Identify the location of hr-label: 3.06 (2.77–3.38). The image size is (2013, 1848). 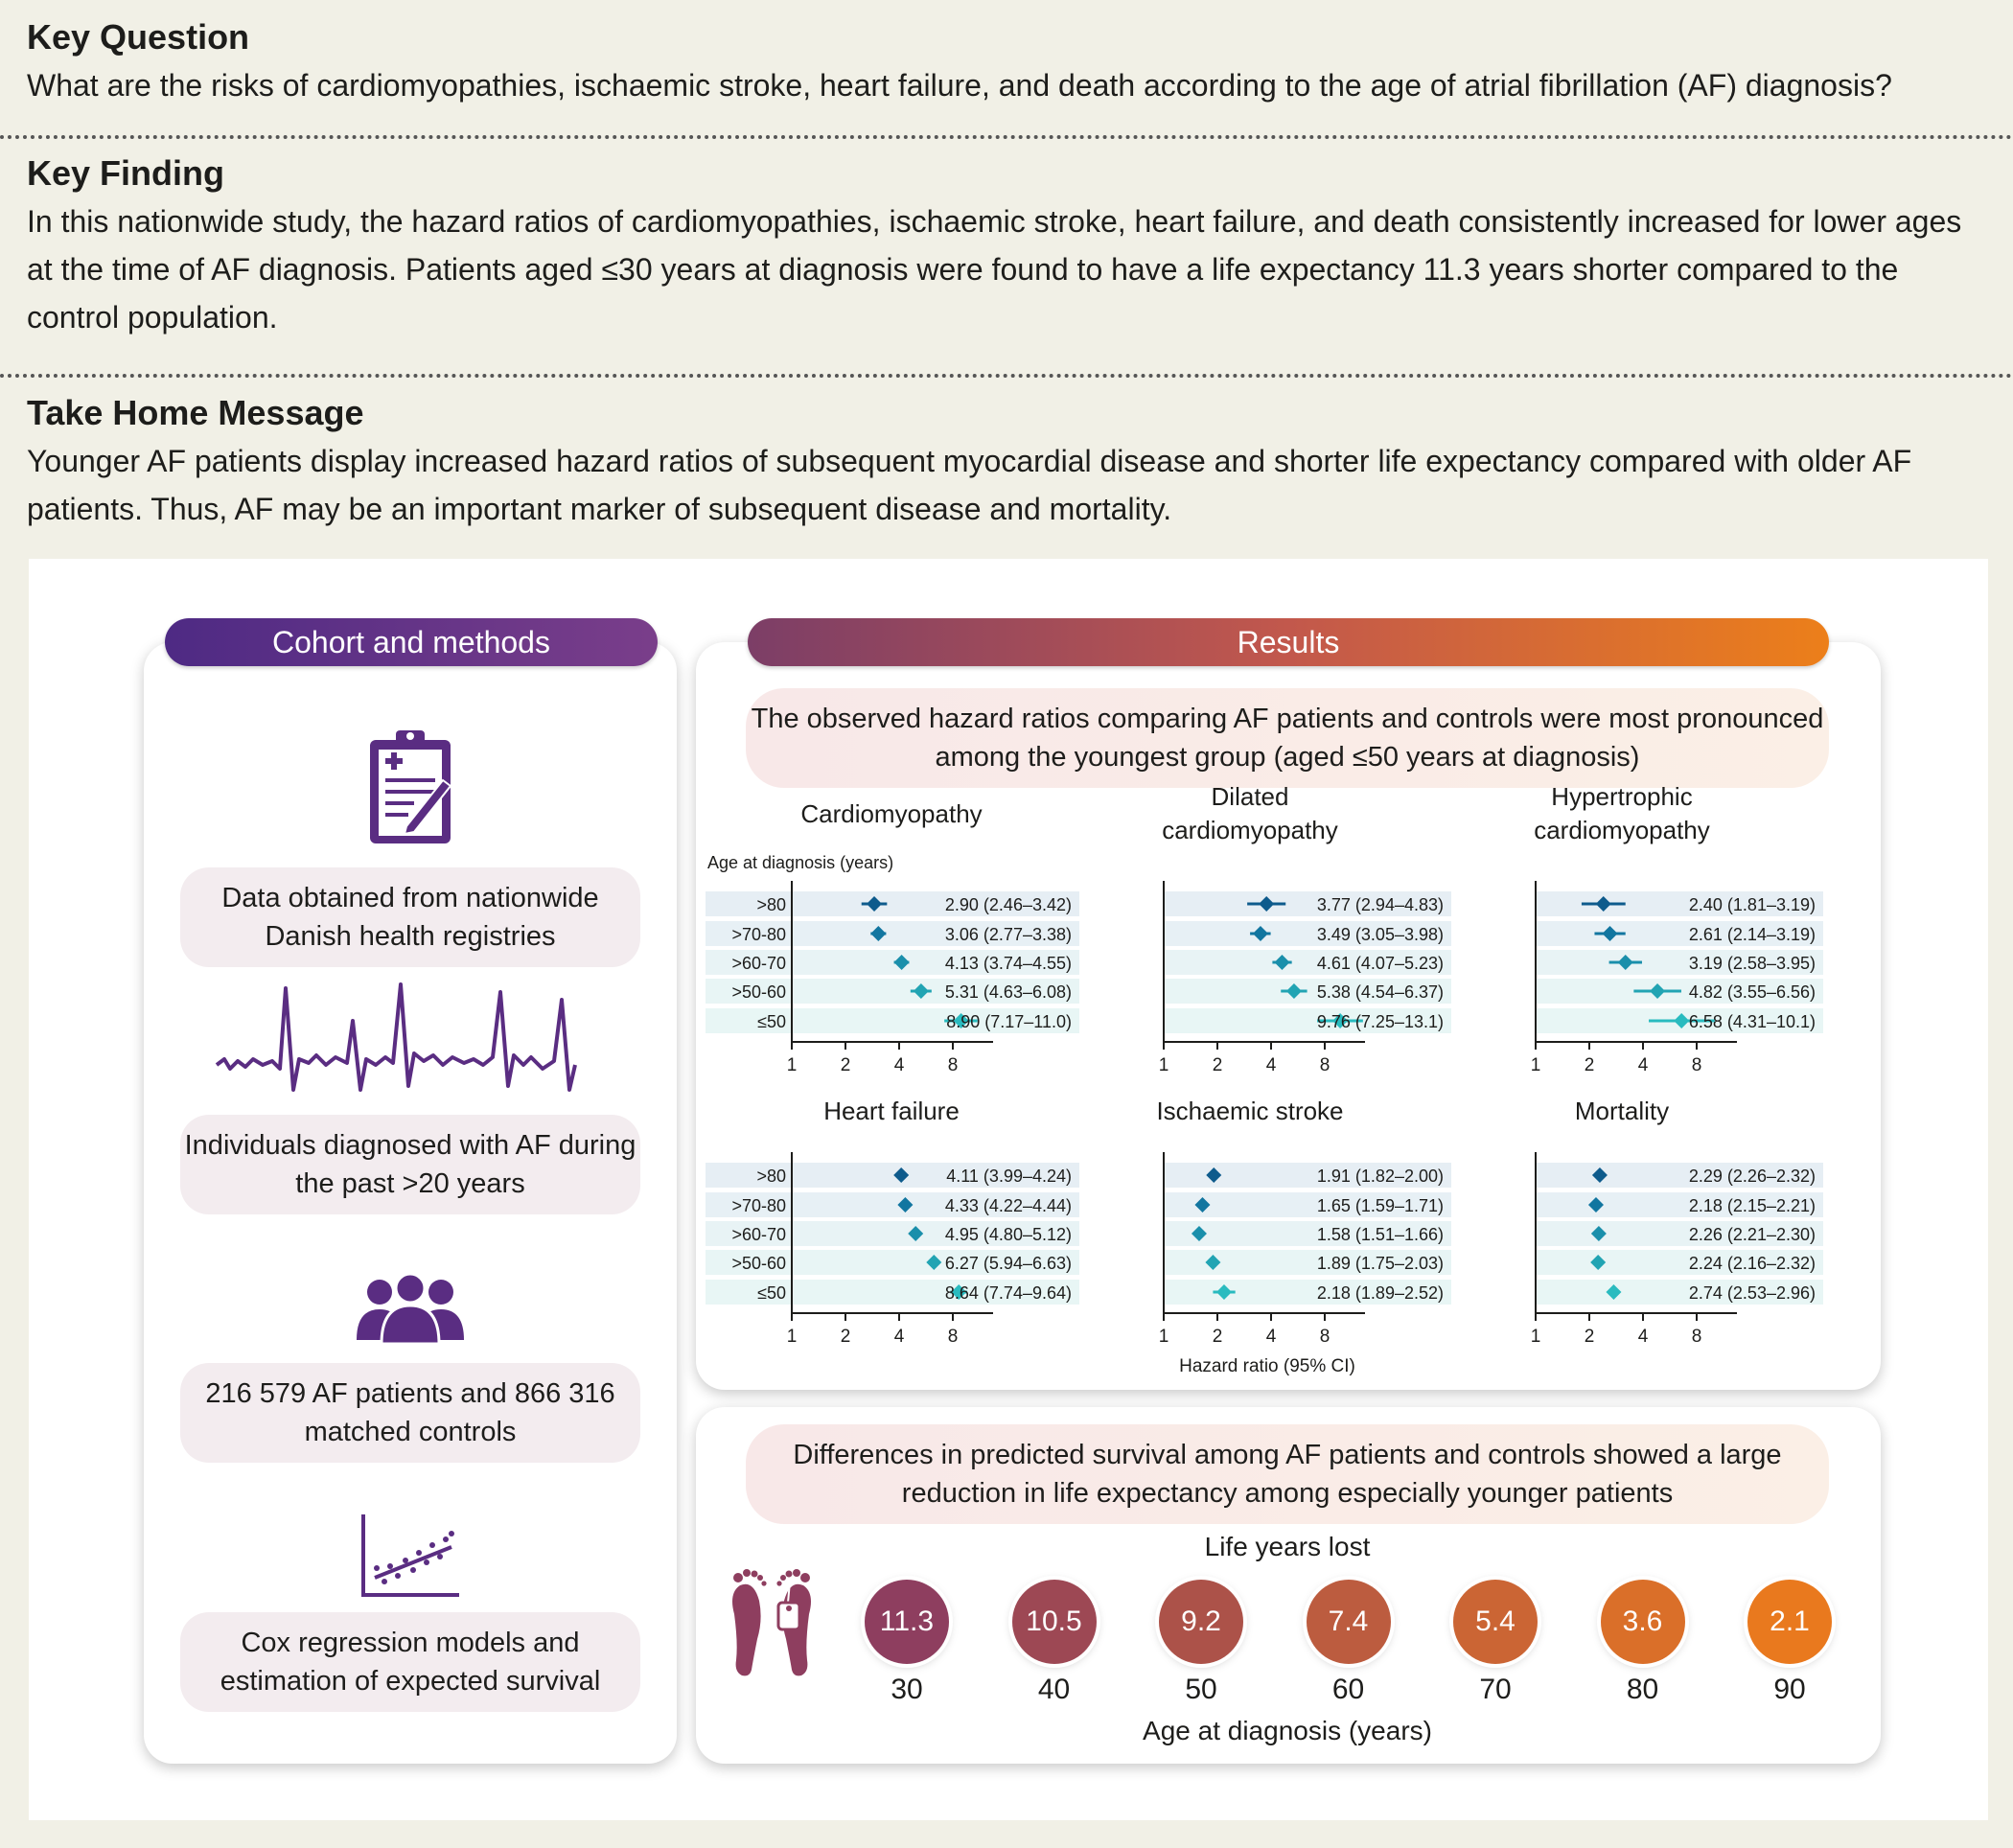
(1008, 935).